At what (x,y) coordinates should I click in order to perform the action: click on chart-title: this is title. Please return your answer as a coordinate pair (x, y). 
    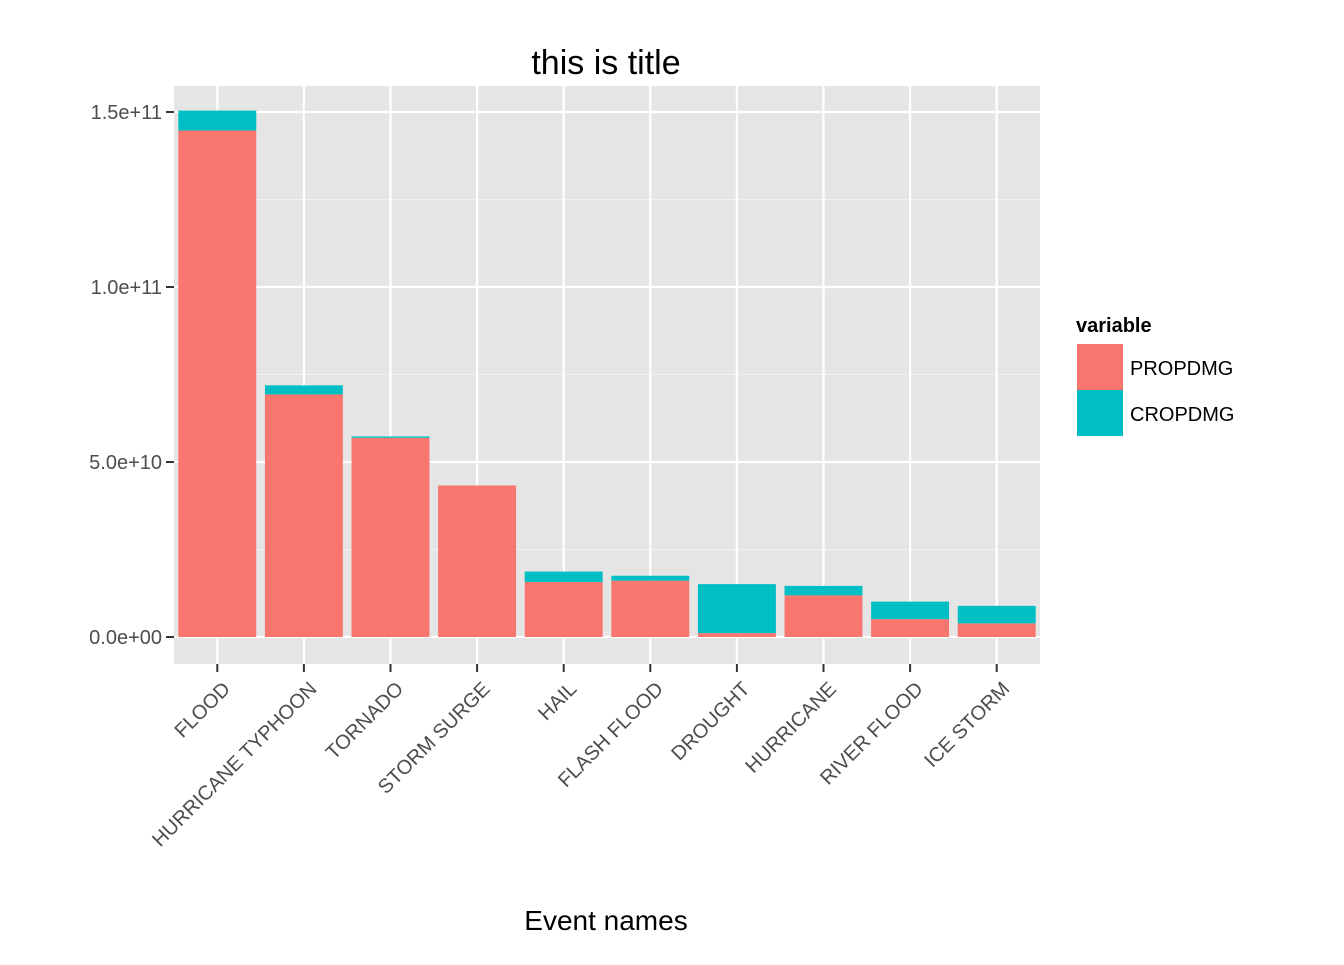
    Looking at the image, I should click on (605, 63).